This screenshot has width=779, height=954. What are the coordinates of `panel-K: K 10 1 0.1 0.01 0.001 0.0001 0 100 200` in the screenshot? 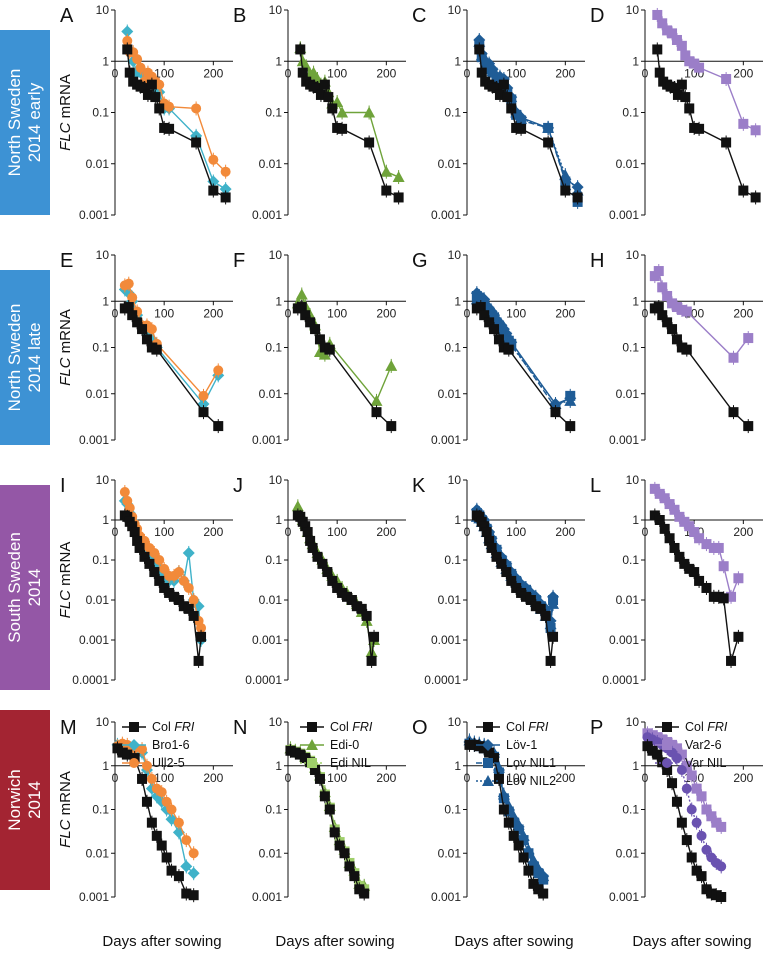 It's located at (498, 580).